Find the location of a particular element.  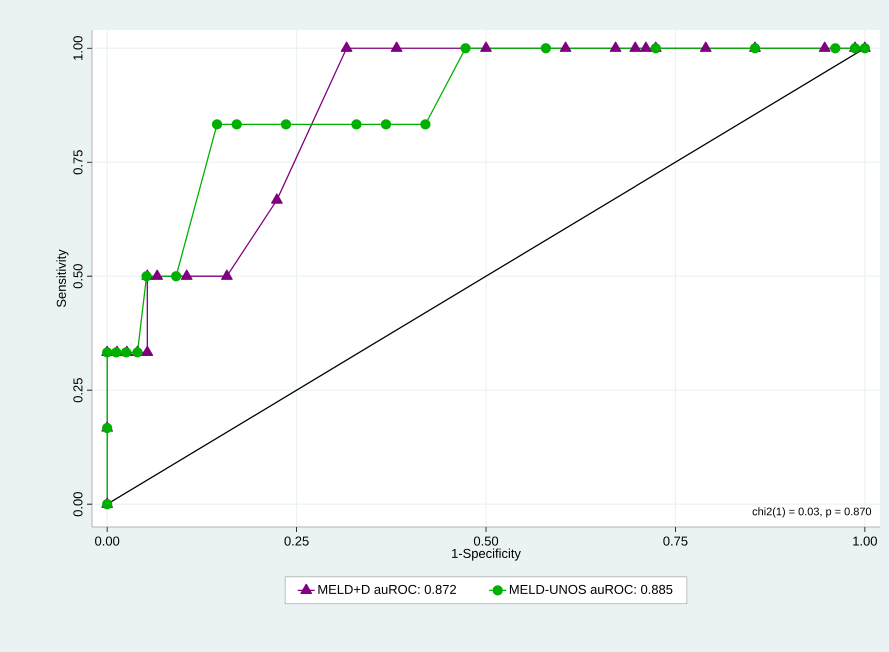

x-tick-label: 0.25 is located at coordinates (296, 541).